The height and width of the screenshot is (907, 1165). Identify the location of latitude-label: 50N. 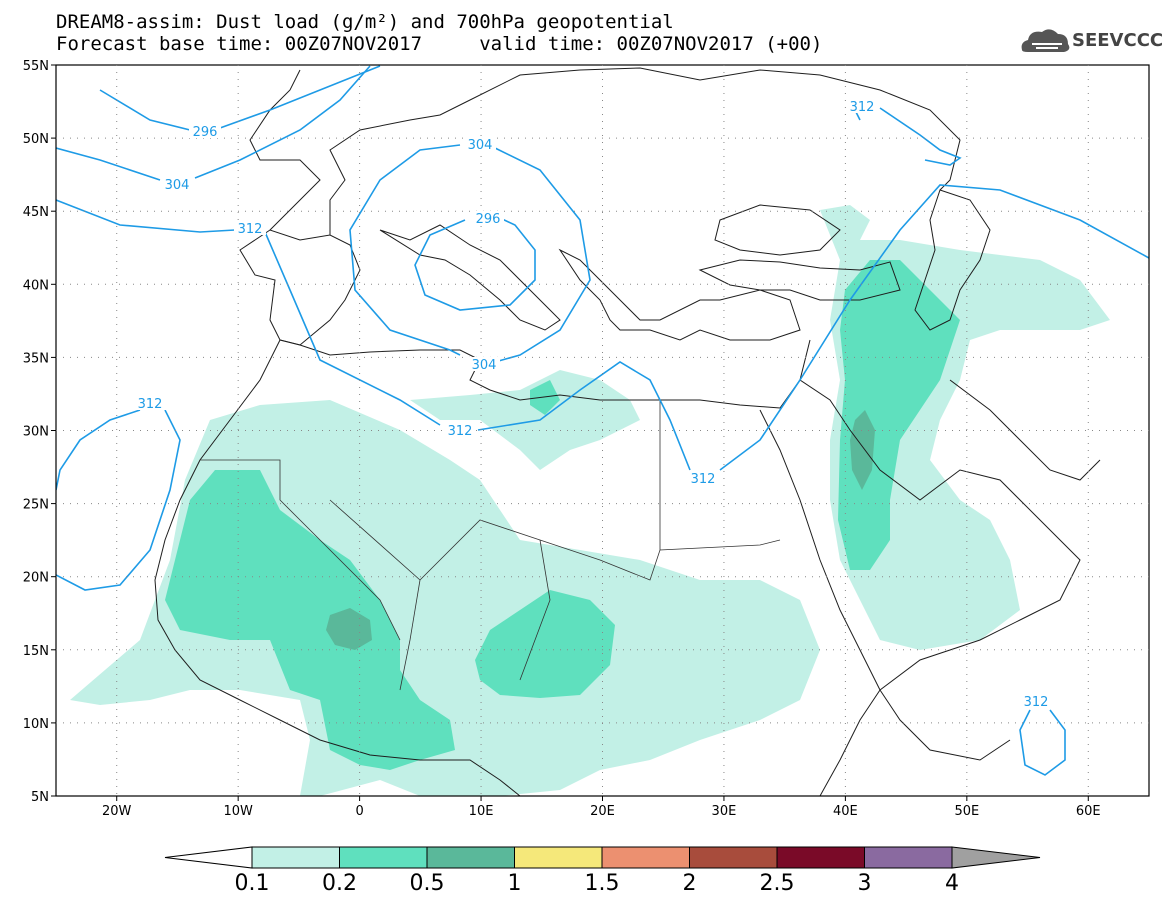
(36, 139).